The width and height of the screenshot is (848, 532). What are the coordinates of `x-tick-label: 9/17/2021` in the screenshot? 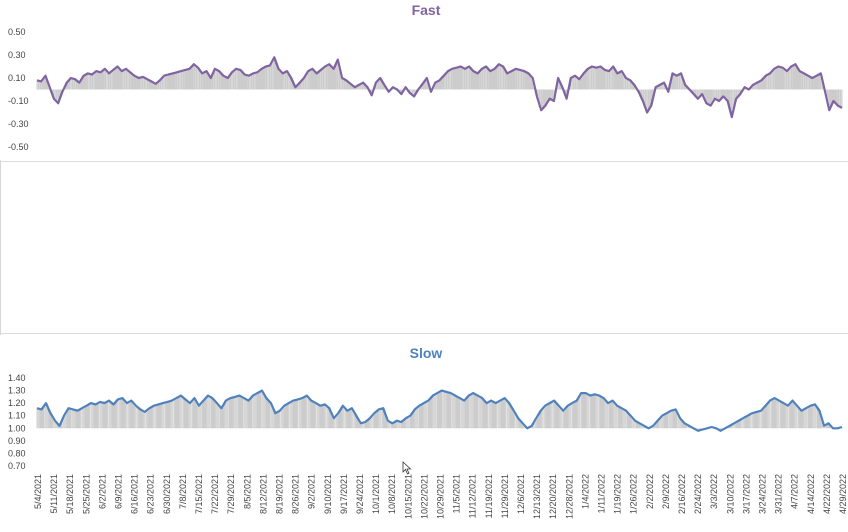 It's located at (344, 494).